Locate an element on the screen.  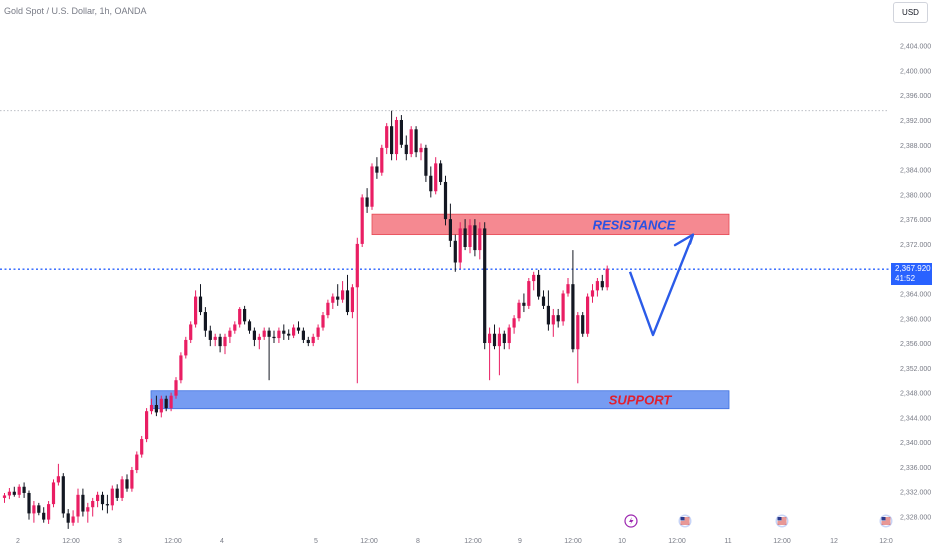
drawings: RESISTANCE SUPPORT is located at coordinates (644, 312).